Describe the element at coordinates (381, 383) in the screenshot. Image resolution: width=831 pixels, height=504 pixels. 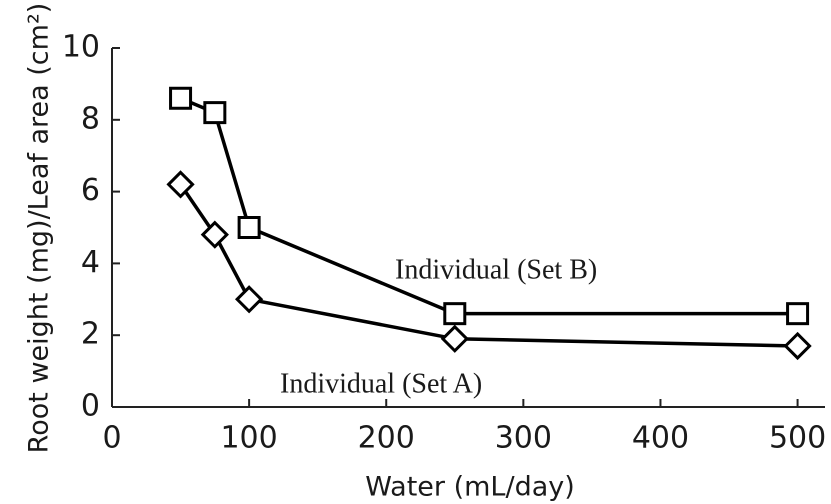
I see `annotation: Individual (Set A)` at that location.